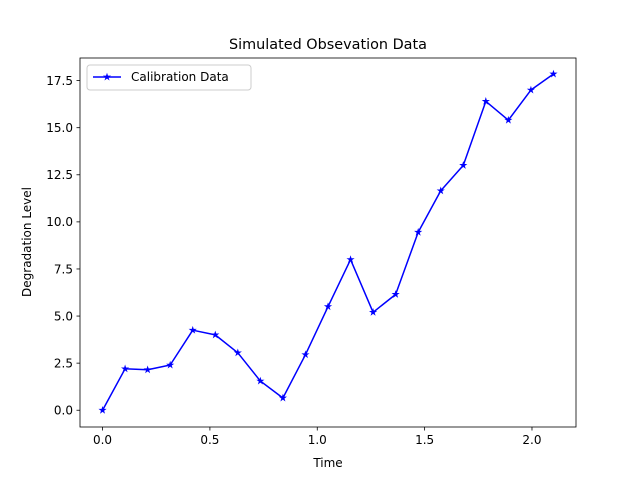 Image resolution: width=640 pixels, height=480 pixels. Describe the element at coordinates (59, 175) in the screenshot. I see `y-tick-label: 12.5` at that location.